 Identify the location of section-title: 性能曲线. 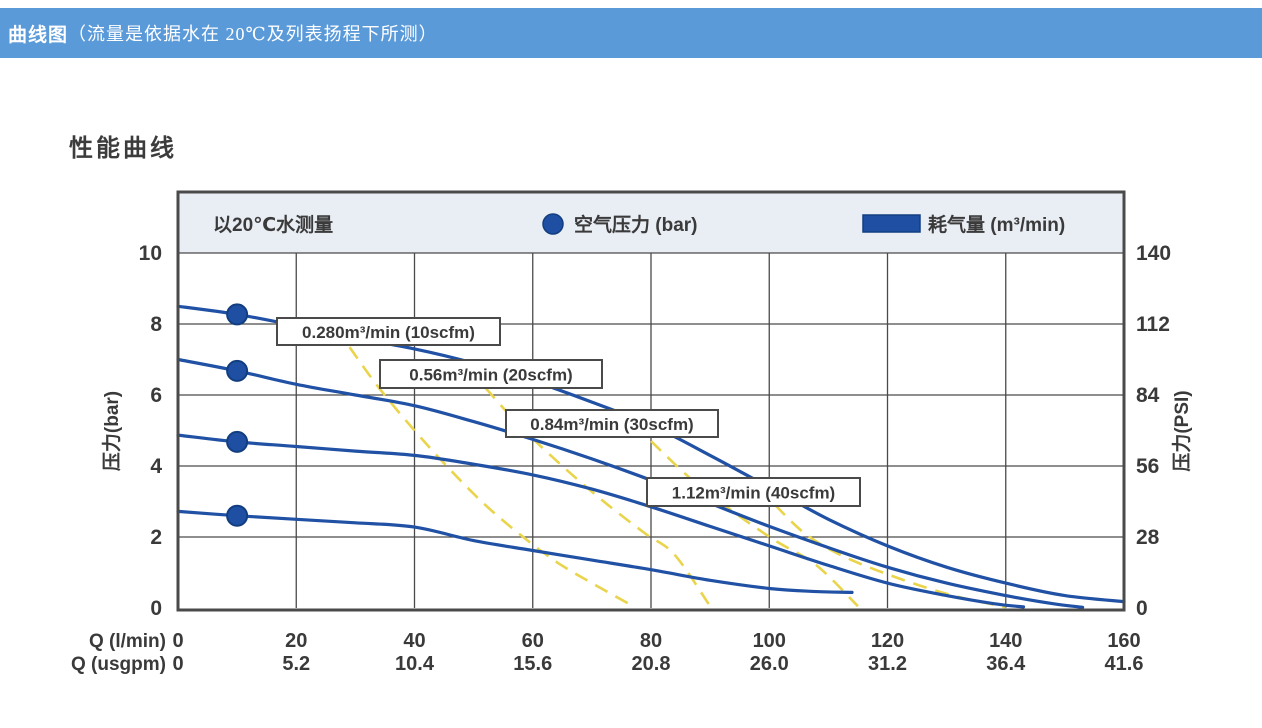
(123, 148).